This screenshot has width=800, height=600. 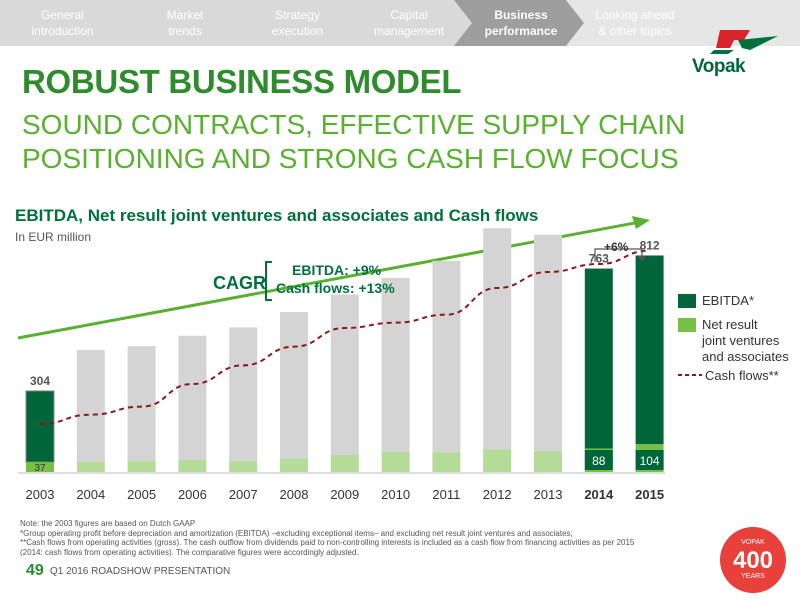 I want to click on legend-swatch-cash, so click(x=690, y=375).